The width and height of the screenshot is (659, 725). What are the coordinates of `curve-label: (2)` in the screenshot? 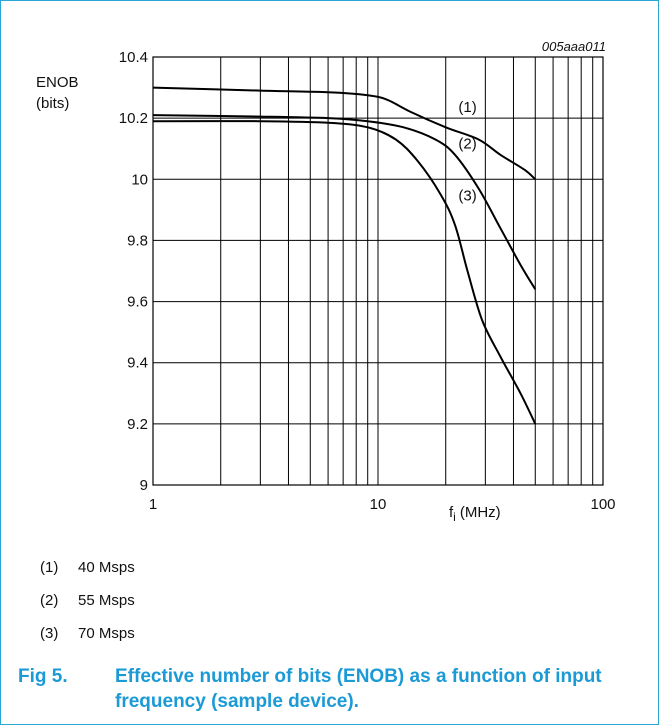 It's located at (467, 144).